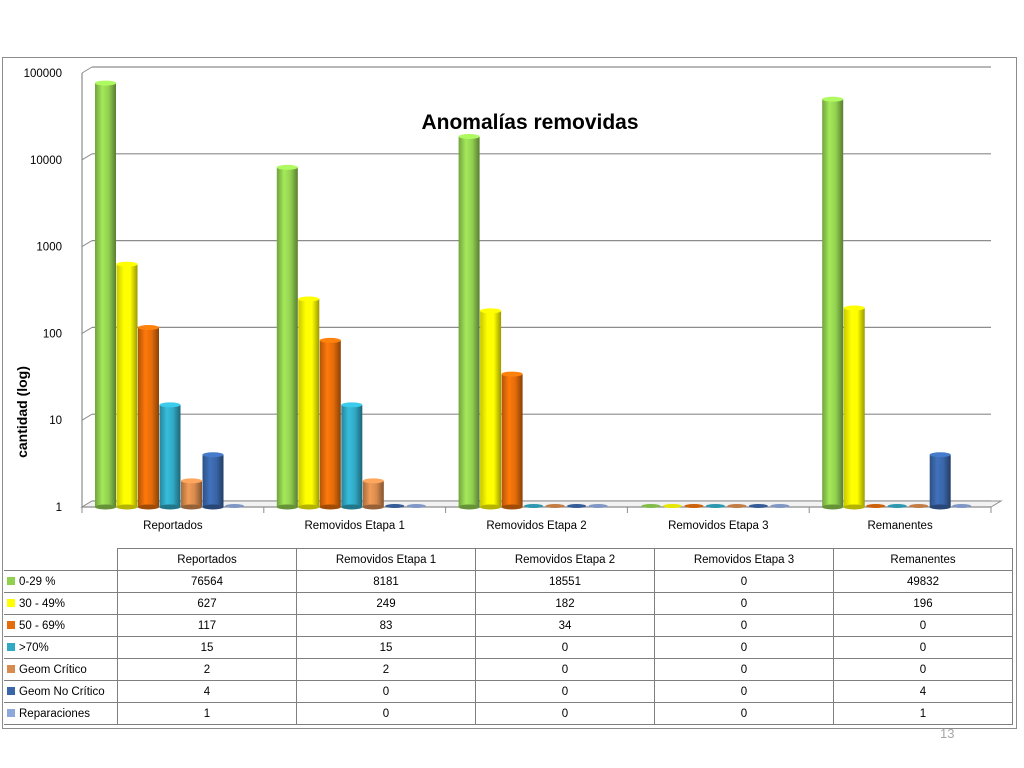  Describe the element at coordinates (46, 161) in the screenshot. I see `y-tick-label: 10000` at that location.